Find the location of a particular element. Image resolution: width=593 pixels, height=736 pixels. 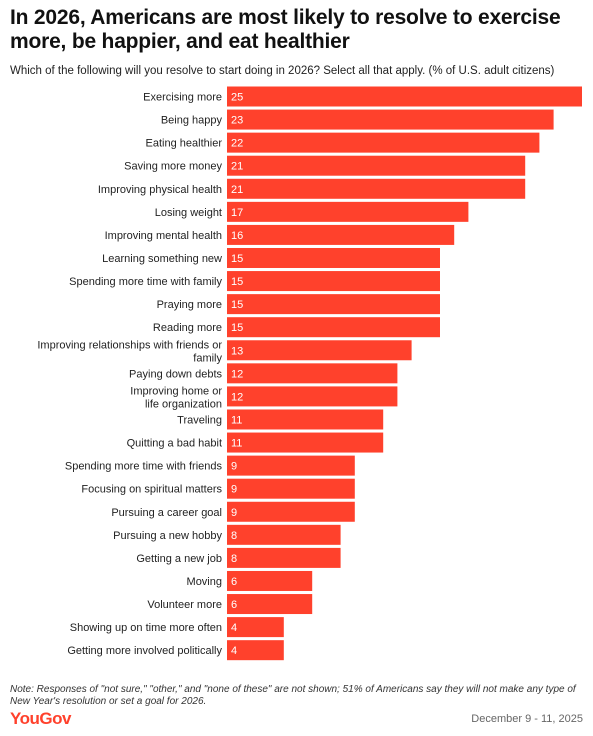

category-label: Improving mental health is located at coordinates (163, 236).